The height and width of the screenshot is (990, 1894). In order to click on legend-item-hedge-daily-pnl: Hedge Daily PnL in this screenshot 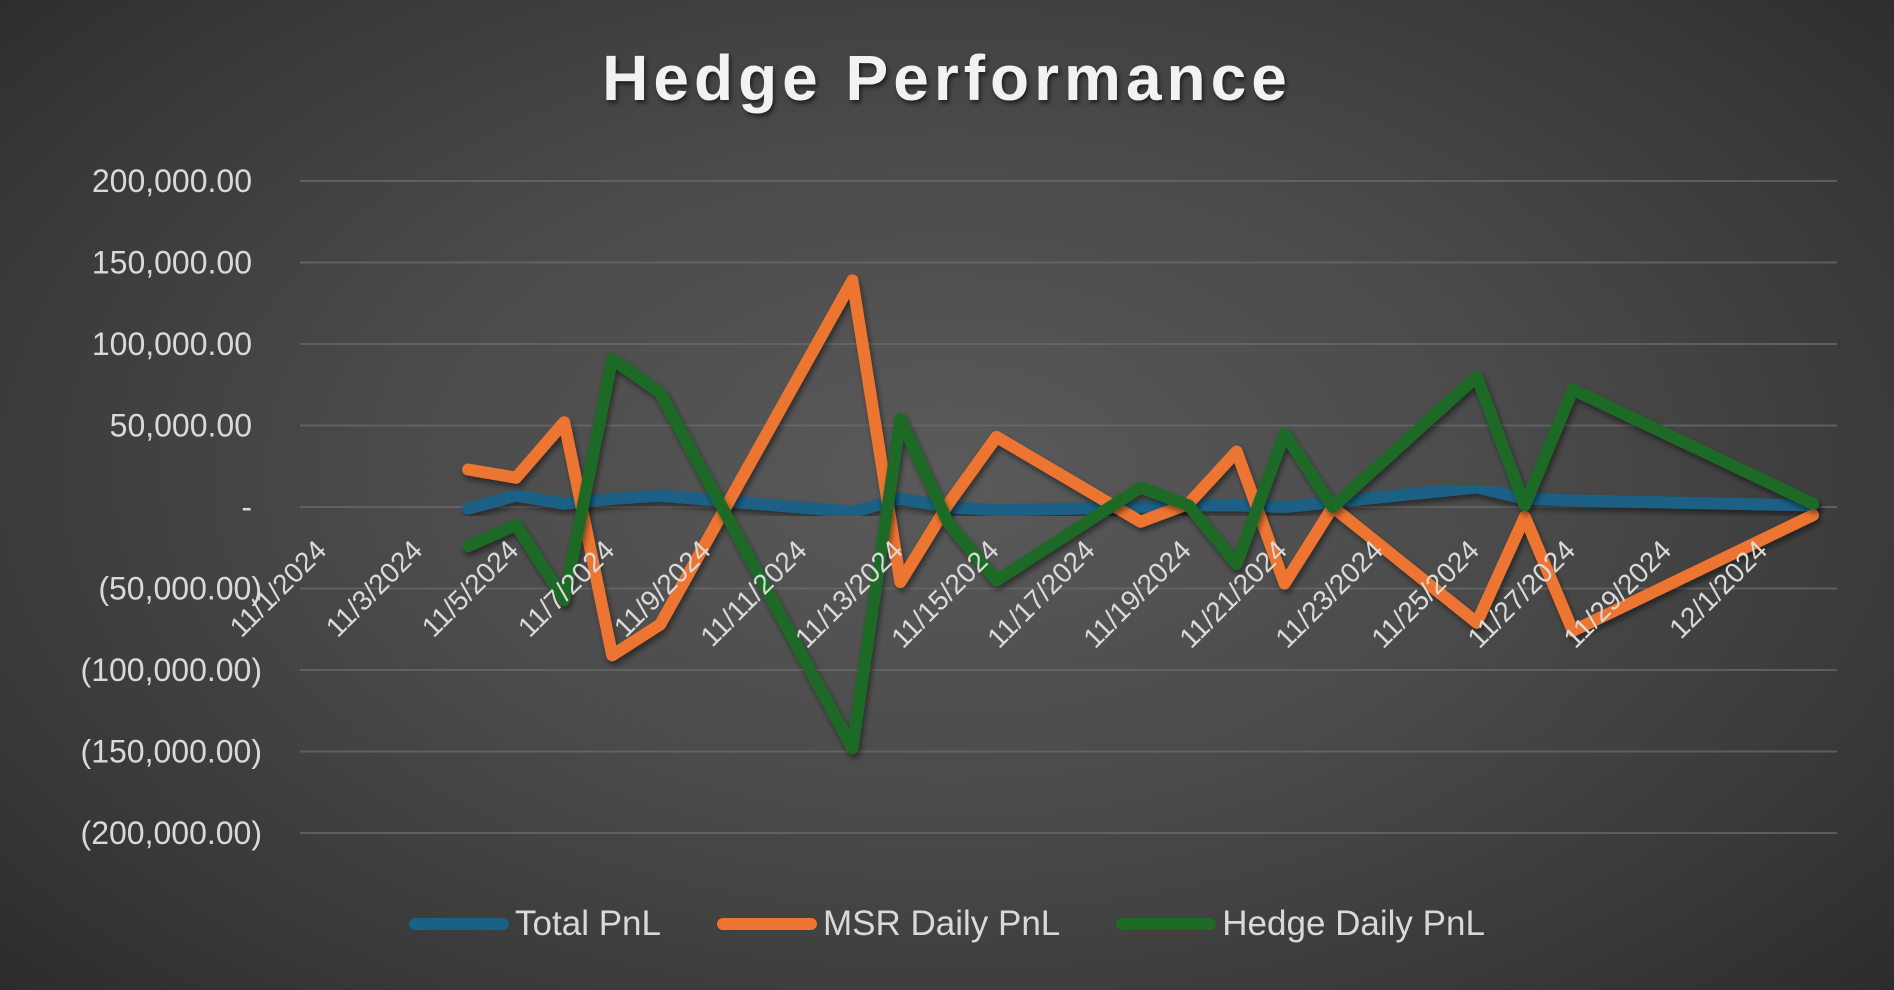, I will do `click(1300, 924)`.